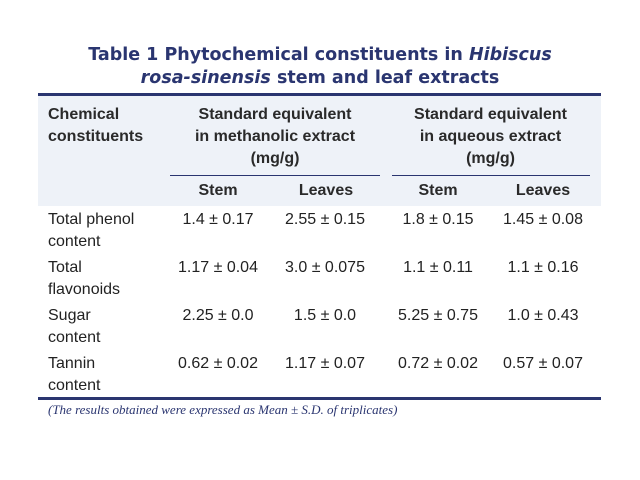  Describe the element at coordinates (385, 78) in the screenshot. I see `title-suffix: stem and leaf extracts` at that location.